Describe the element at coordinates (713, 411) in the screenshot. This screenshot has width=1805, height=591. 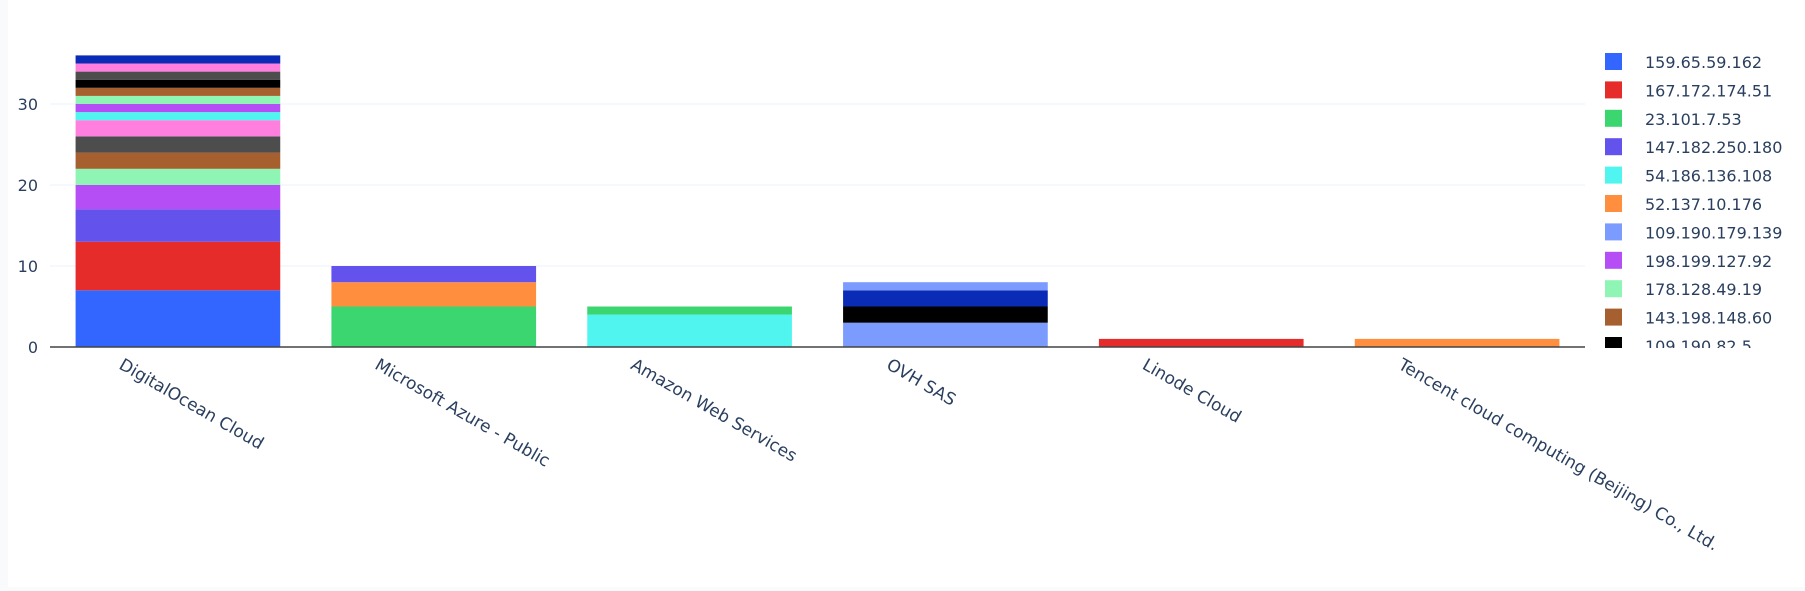
I see `x-tick-label: Amazon Web Services` at that location.